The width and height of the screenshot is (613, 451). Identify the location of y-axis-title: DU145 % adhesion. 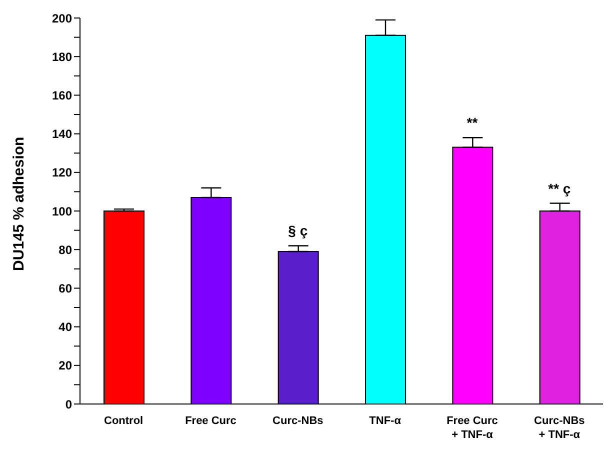
(19, 203).